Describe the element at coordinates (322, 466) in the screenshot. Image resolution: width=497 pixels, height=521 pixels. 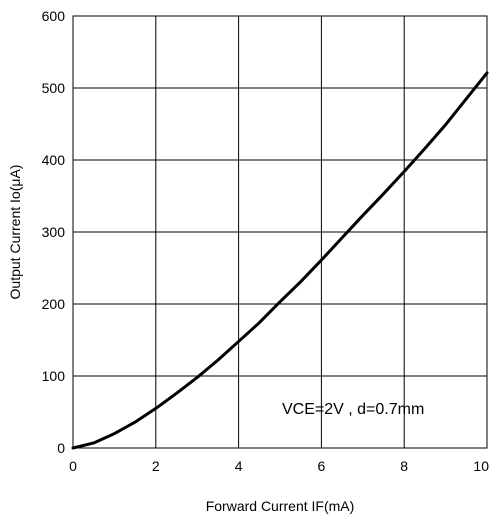
I see `x-tick-label: 6` at that location.